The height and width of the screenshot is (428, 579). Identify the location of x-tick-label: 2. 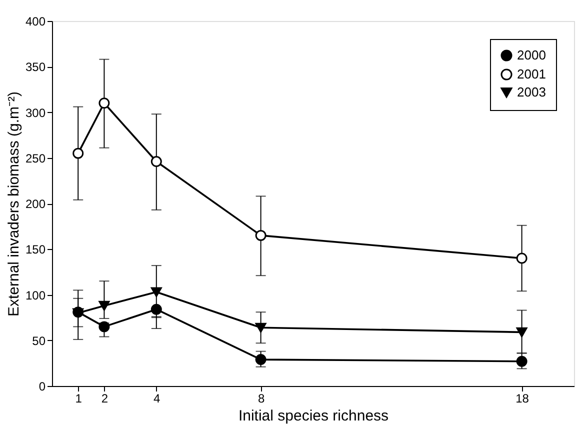
(104, 399).